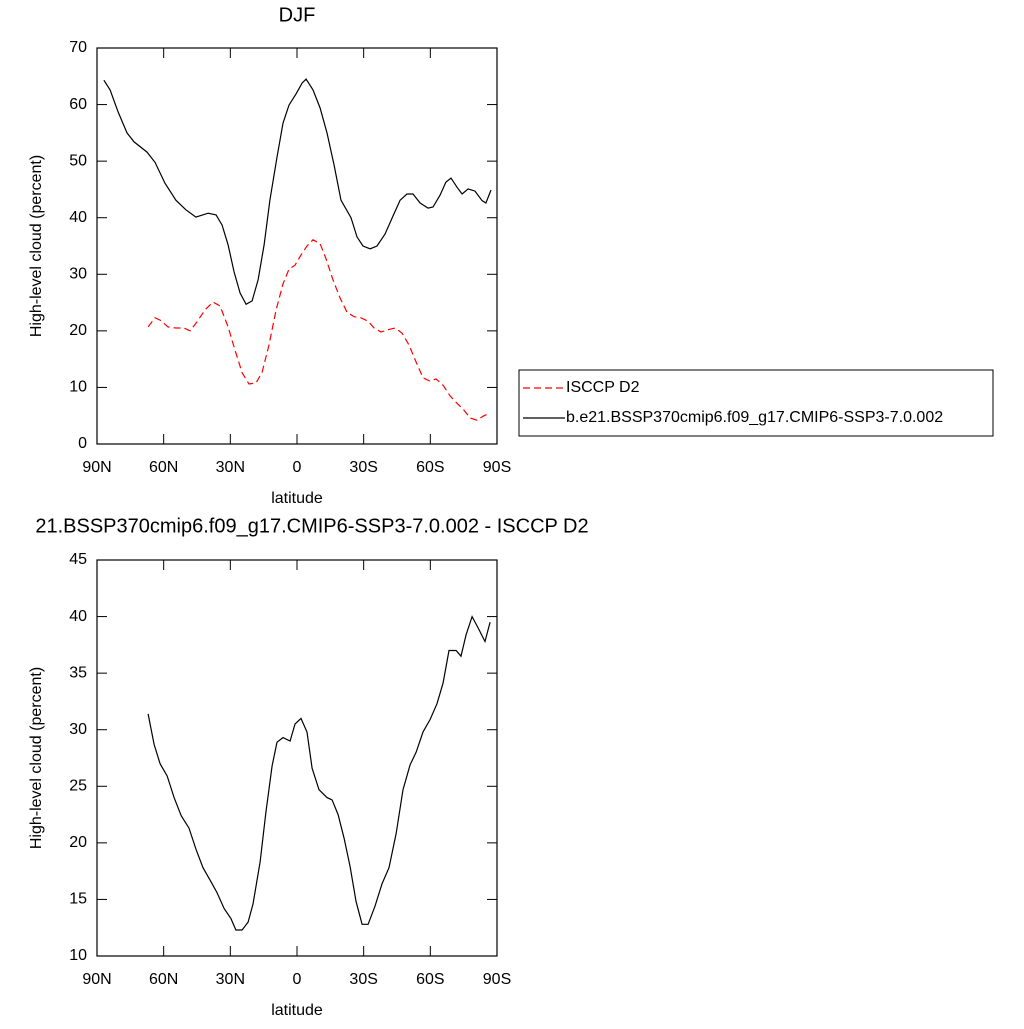  Describe the element at coordinates (756, 403) in the screenshot. I see `legend-box` at that location.